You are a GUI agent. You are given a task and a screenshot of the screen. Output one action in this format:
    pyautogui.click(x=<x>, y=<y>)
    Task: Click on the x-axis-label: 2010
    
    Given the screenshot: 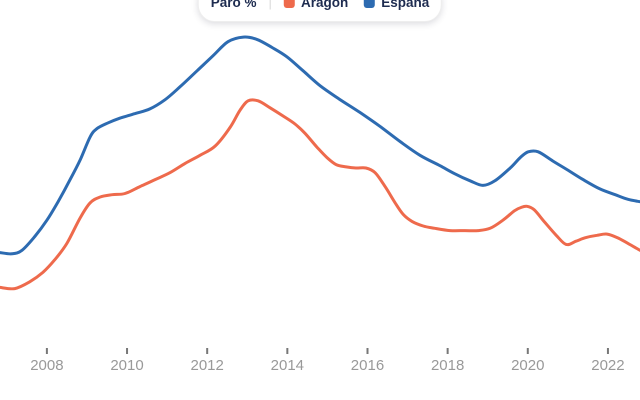 What is the action you would take?
    pyautogui.click(x=126, y=365)
    